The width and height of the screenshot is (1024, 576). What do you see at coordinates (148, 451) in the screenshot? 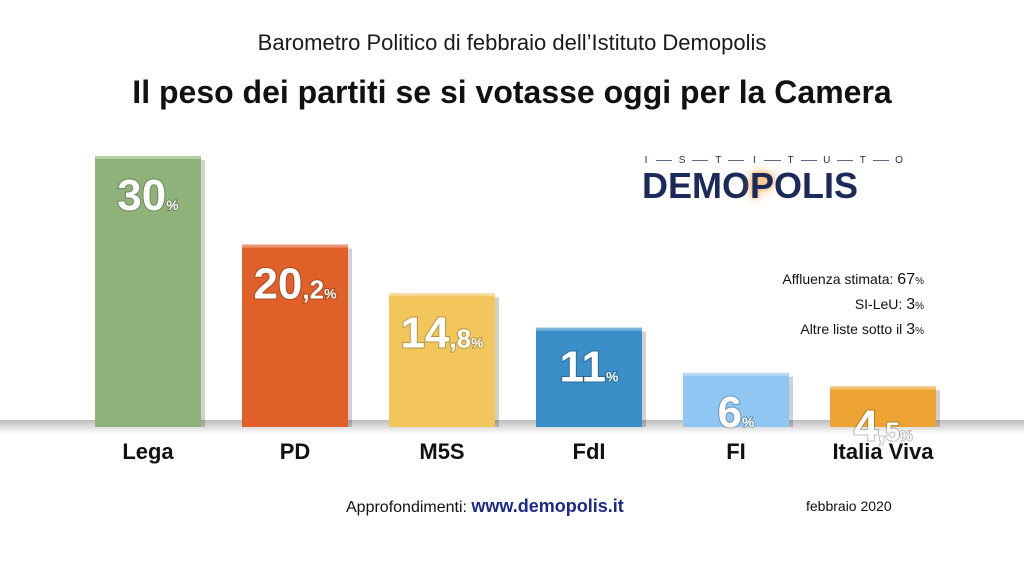
I see `category-label: Lega` at bounding box center [148, 451].